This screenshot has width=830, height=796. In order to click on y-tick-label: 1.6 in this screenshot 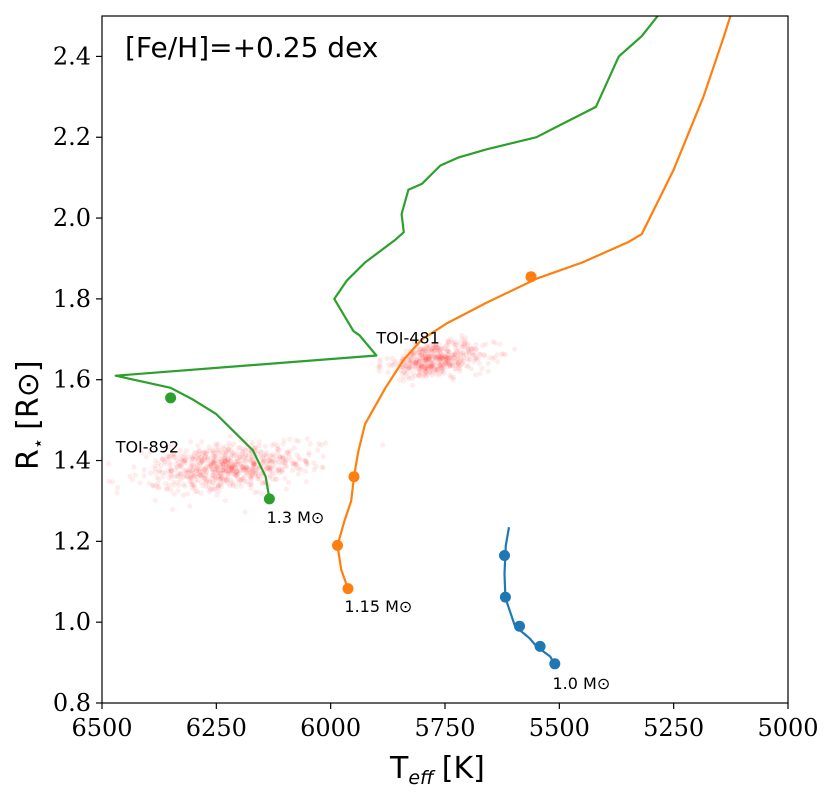, I will do `click(72, 380)`.